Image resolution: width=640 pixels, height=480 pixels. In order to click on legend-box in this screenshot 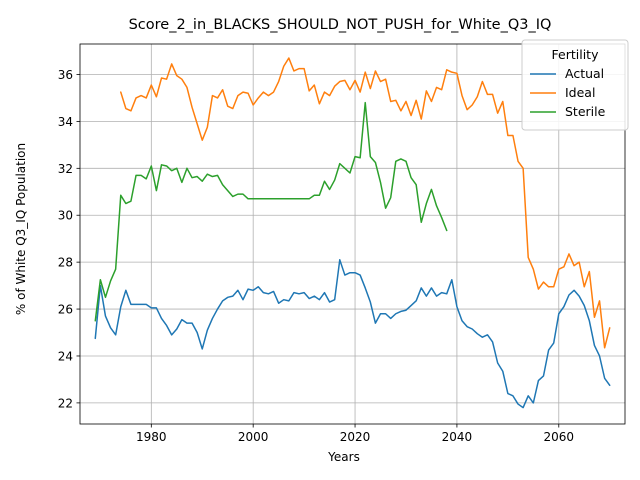, I will do `click(575, 85)`.